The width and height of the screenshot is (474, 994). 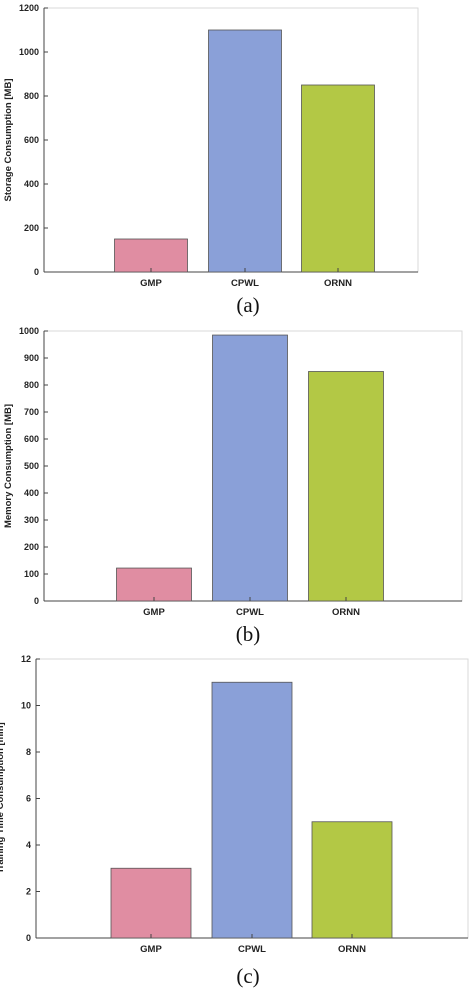 I want to click on y-axis-label: Training Time Consumption [min], so click(x=3, y=797).